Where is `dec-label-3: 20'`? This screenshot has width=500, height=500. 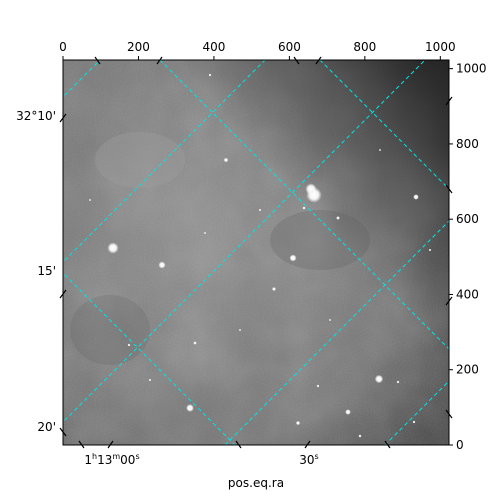 dec-label-3: 20' is located at coordinates (46, 427).